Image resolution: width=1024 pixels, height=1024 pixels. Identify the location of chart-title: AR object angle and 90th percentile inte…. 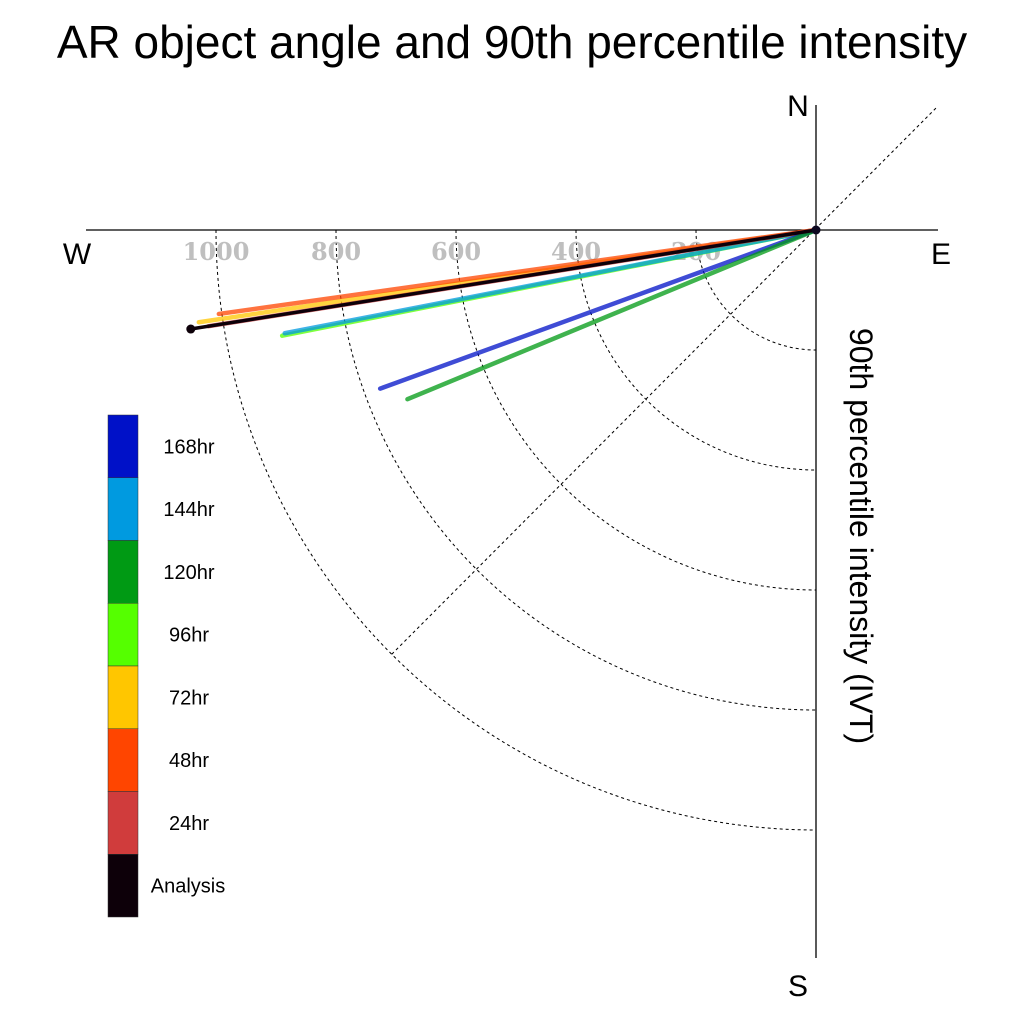
(512, 42).